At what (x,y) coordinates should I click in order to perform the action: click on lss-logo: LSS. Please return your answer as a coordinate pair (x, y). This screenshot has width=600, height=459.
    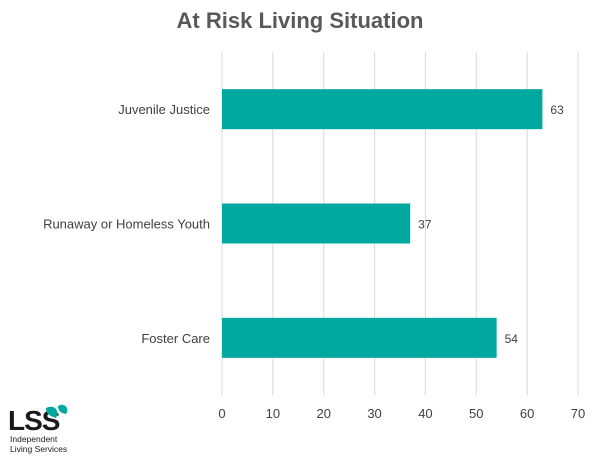
    Looking at the image, I should click on (38, 420).